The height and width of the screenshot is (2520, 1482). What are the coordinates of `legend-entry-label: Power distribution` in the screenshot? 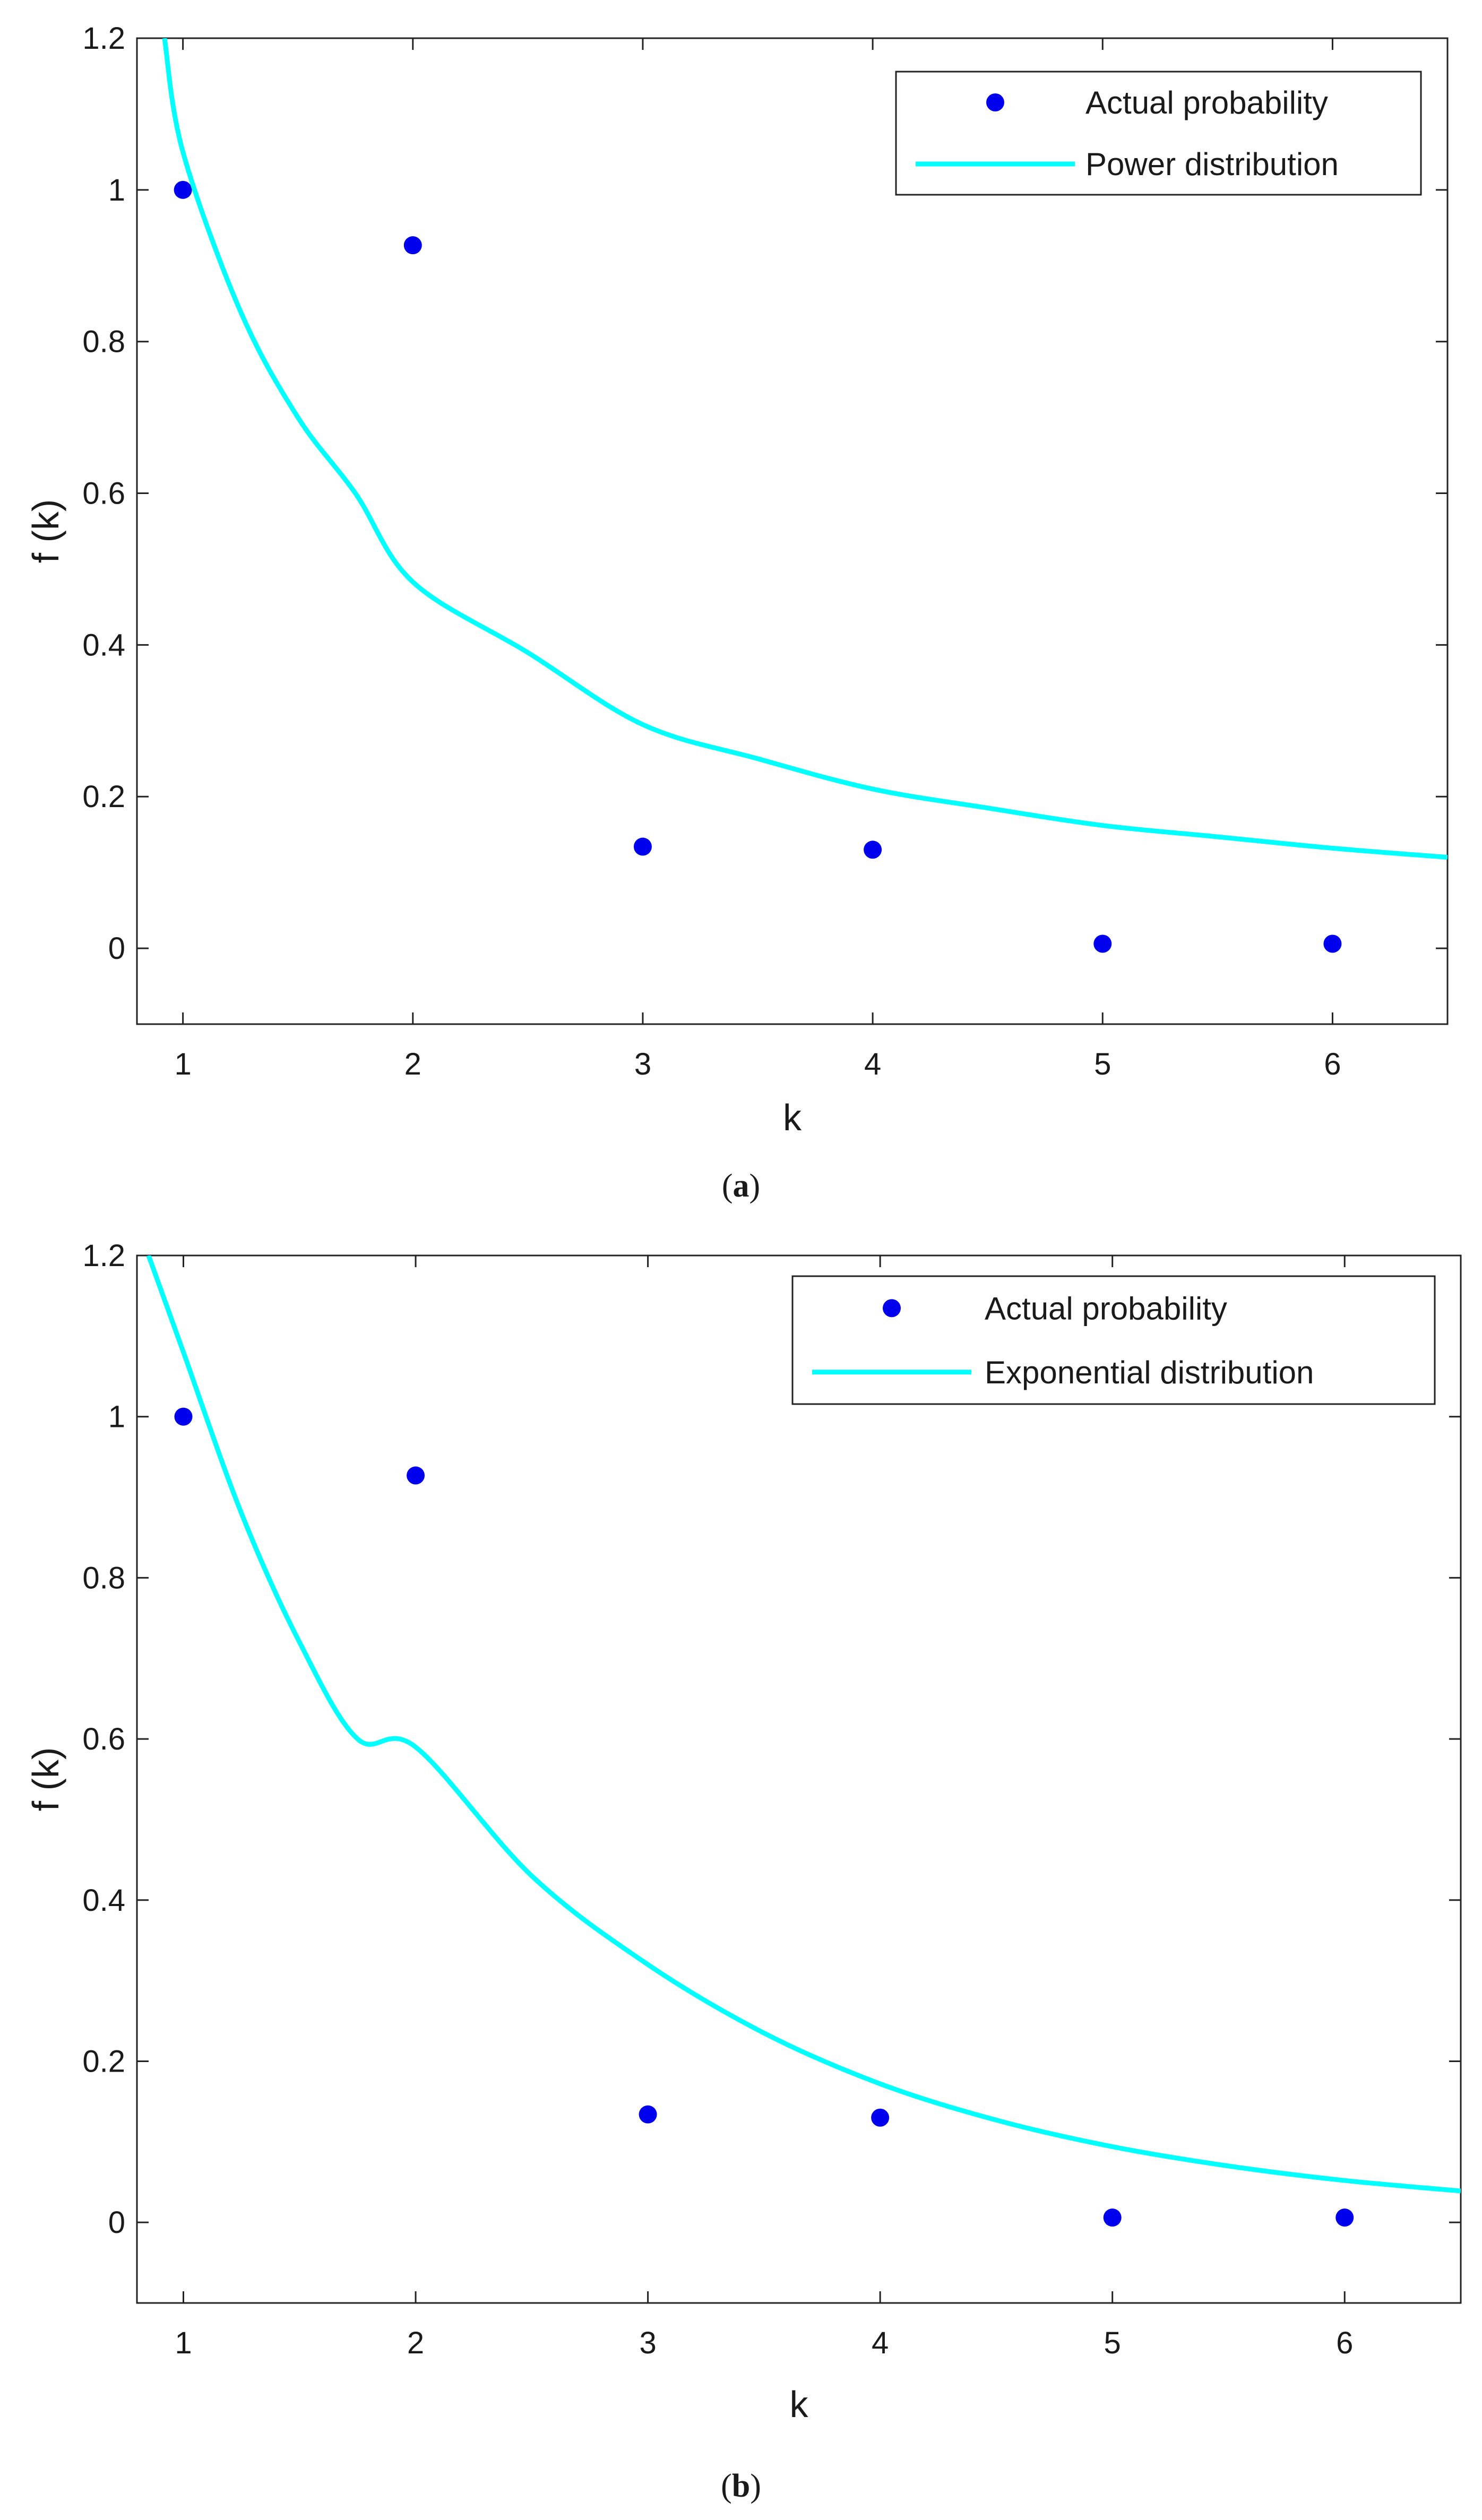 It's located at (1212, 164).